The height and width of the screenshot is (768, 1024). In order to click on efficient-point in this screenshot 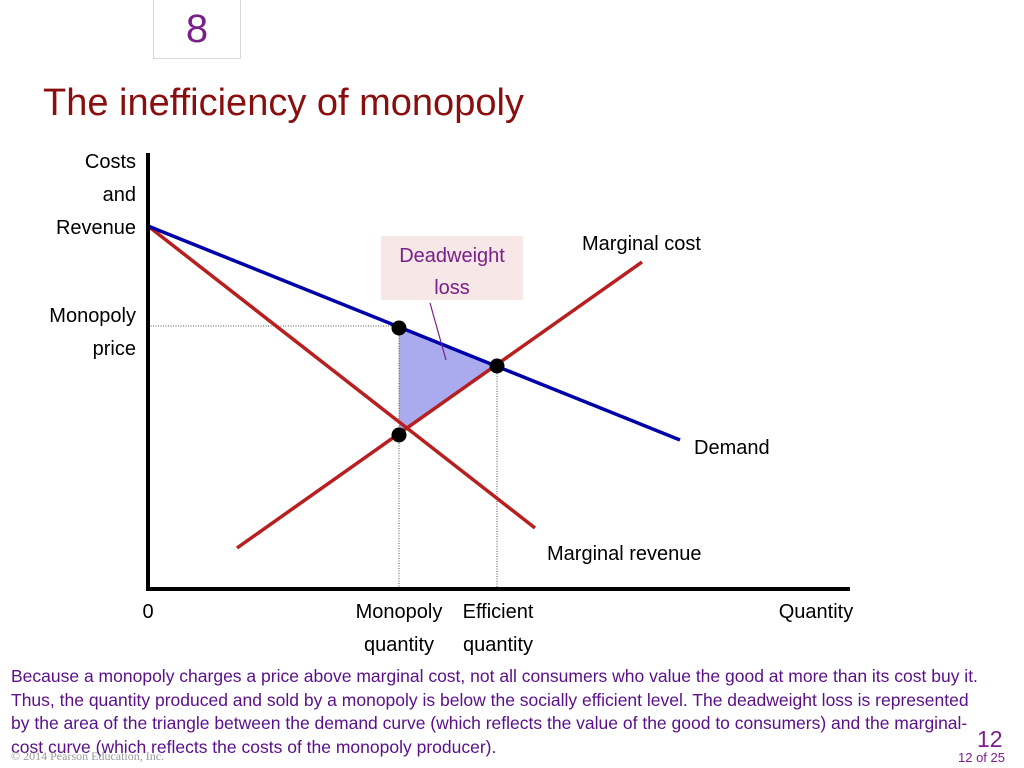, I will do `click(497, 366)`.